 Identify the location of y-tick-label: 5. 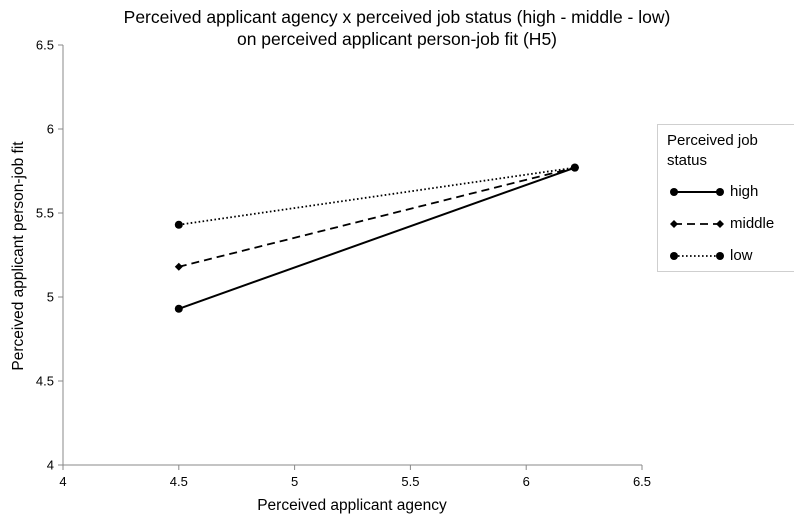
(50, 297).